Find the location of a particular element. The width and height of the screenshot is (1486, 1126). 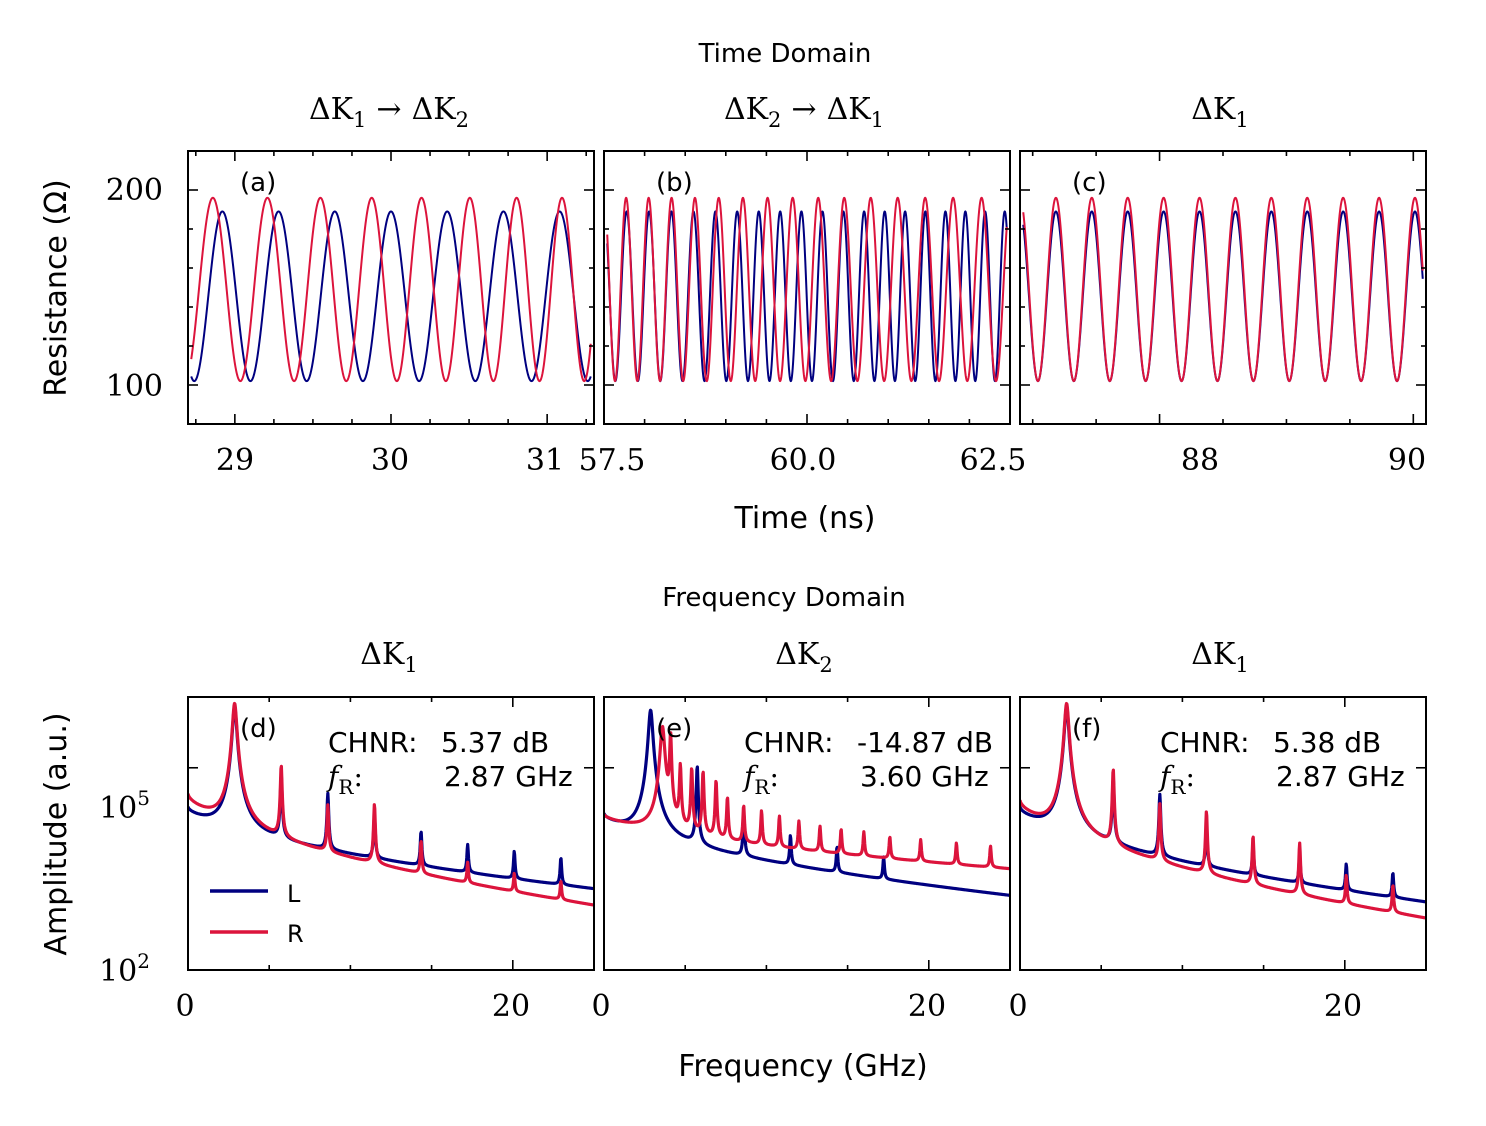

trace-b-R is located at coordinates (807, 289).